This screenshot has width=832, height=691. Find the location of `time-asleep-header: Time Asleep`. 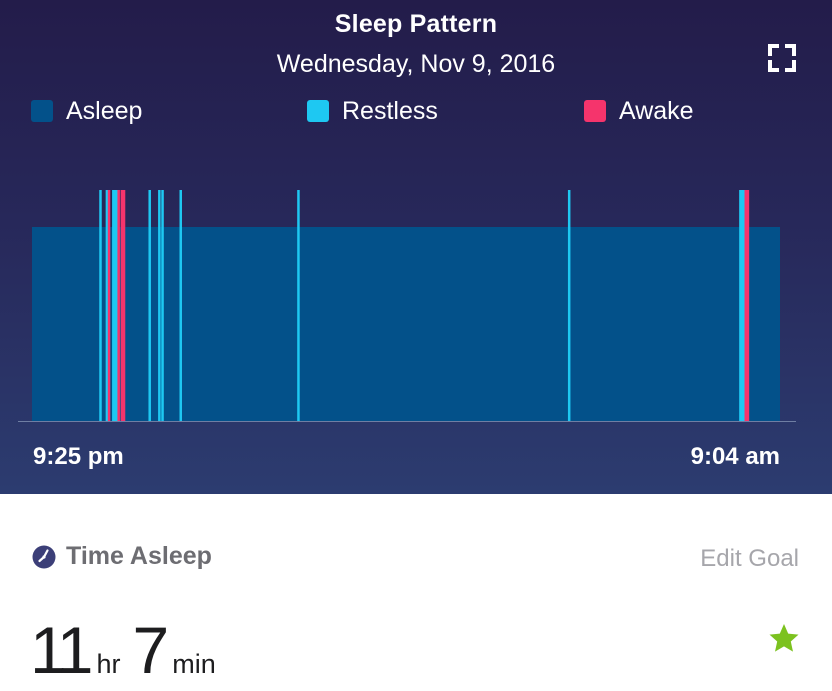

time-asleep-header: Time Asleep is located at coordinates (122, 556).